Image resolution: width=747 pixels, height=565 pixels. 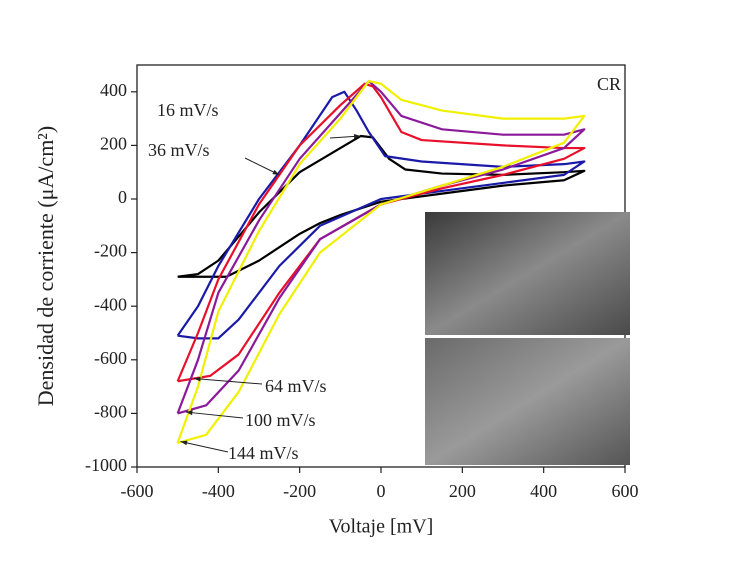 What do you see at coordinates (110, 358) in the screenshot?
I see `y-tick-label: -600` at bounding box center [110, 358].